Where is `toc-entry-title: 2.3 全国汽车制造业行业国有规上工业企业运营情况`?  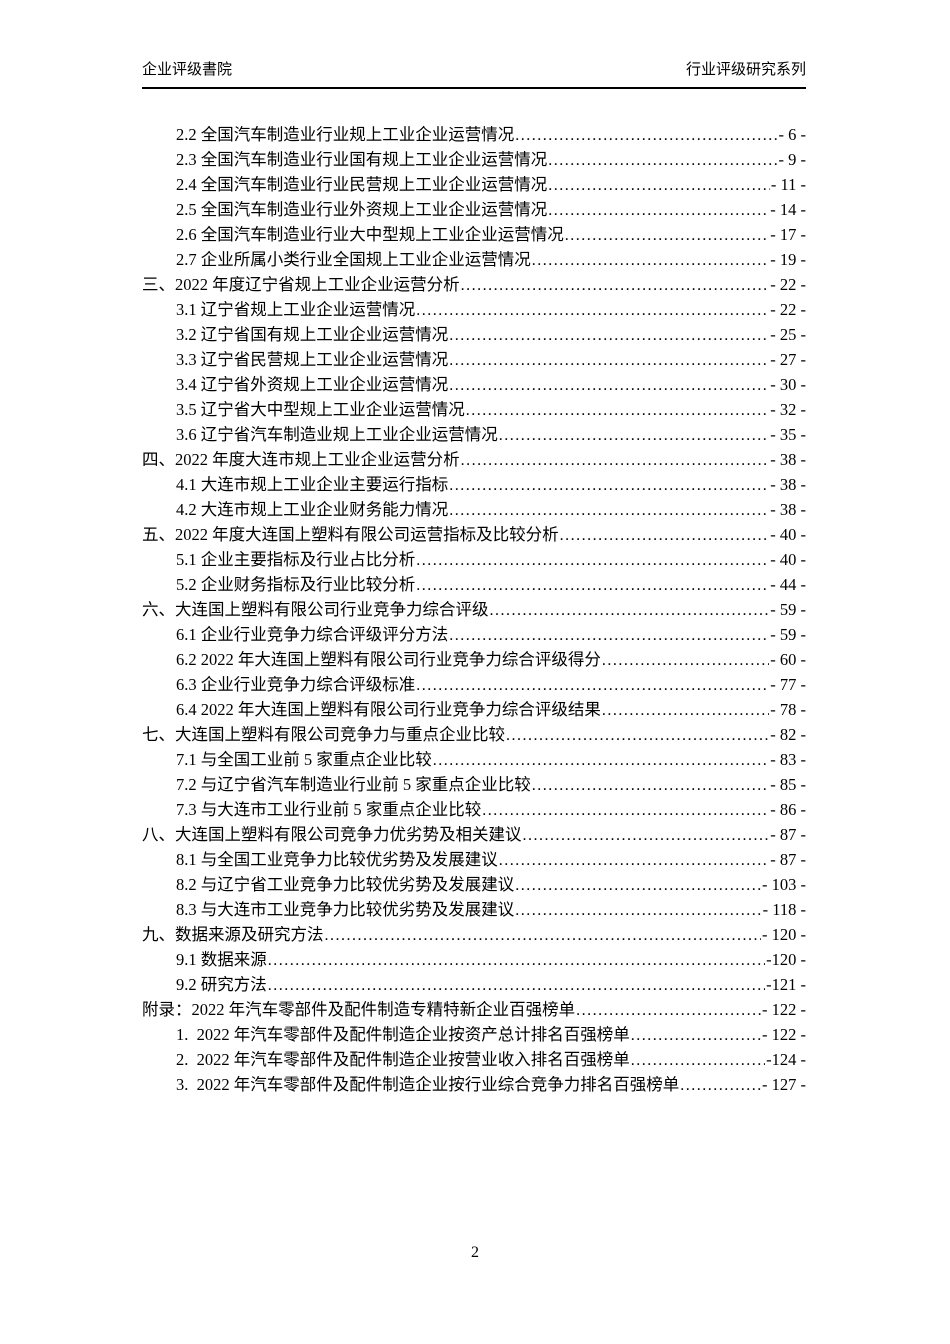 toc-entry-title: 2.3 全国汽车制造业行业国有规上工业企业运营情况 is located at coordinates (362, 159).